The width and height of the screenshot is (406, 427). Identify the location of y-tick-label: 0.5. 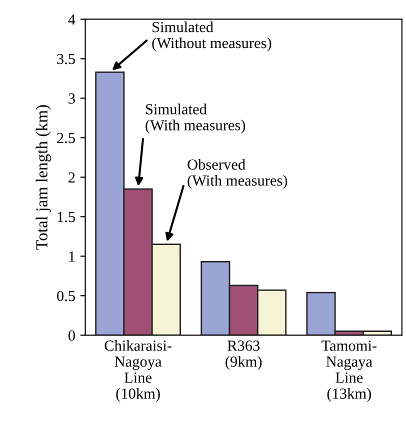
(66, 296).